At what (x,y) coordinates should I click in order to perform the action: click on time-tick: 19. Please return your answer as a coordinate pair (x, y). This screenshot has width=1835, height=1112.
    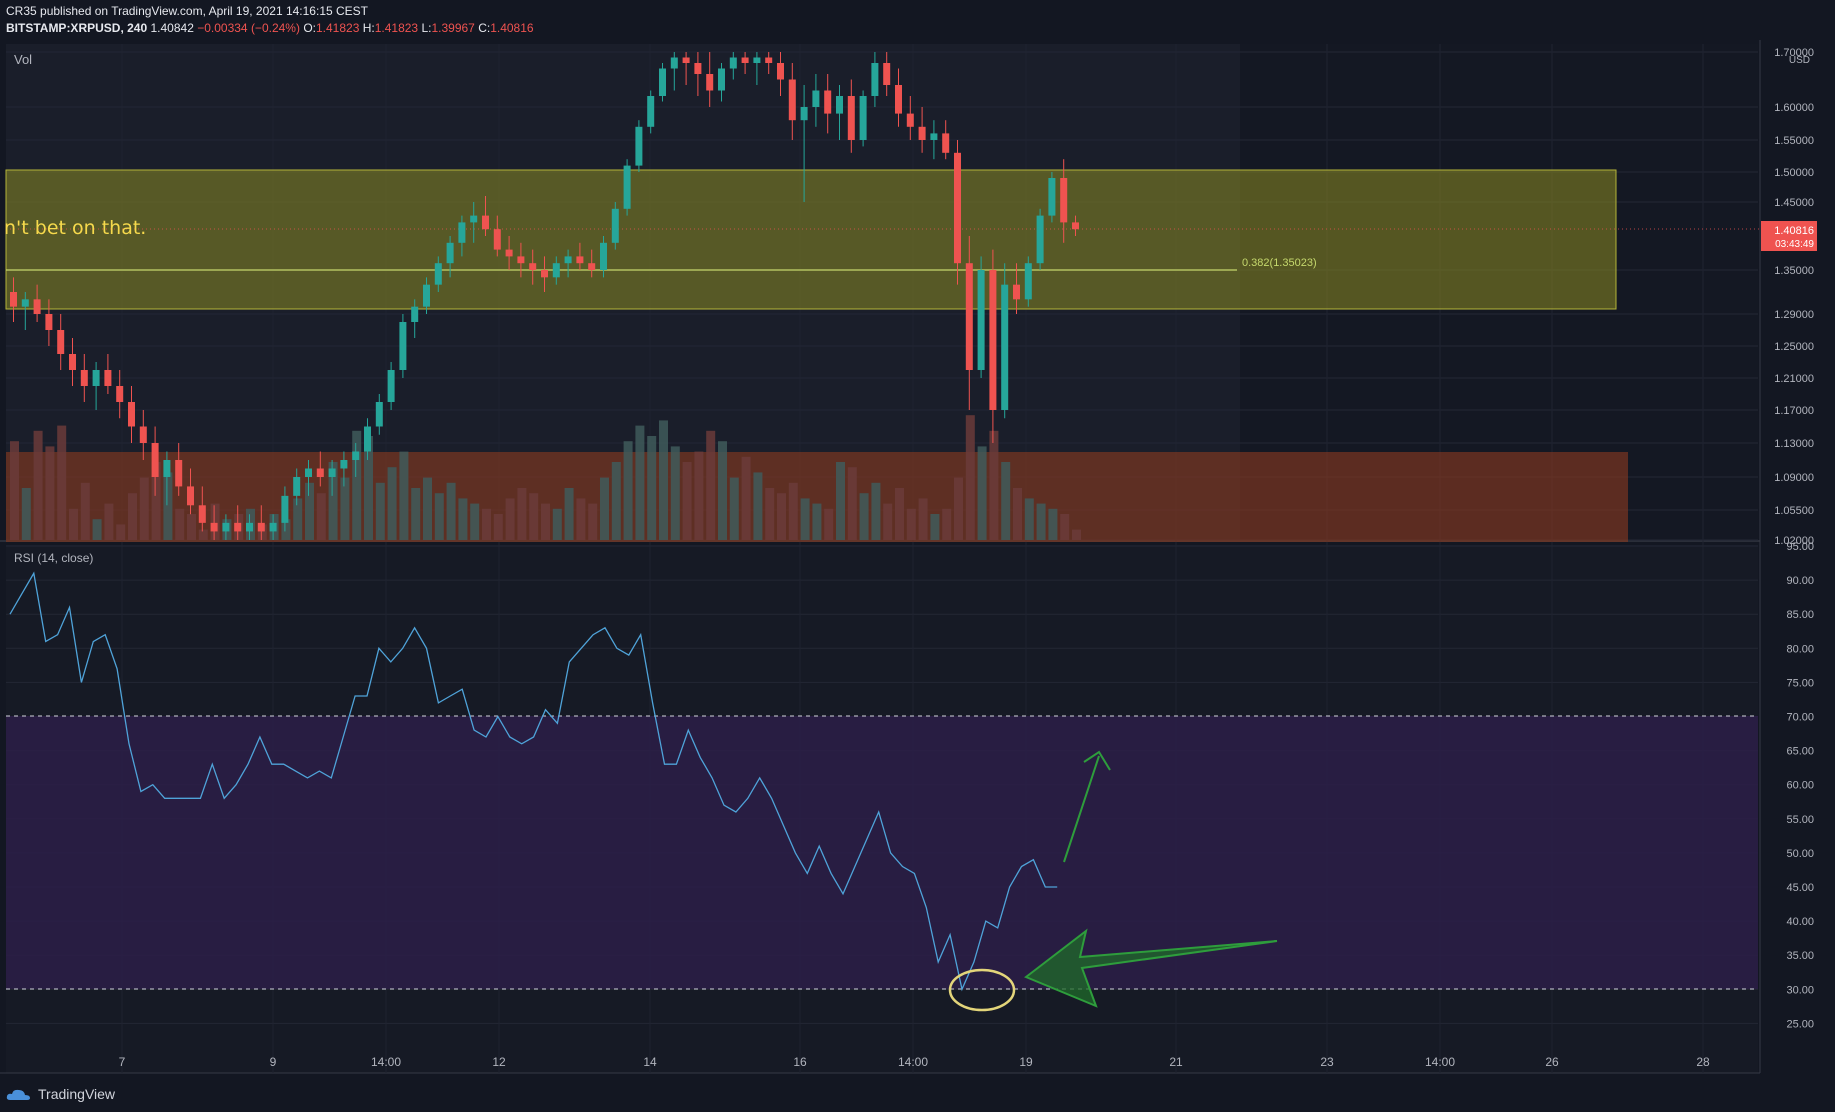
    Looking at the image, I should click on (1026, 1062).